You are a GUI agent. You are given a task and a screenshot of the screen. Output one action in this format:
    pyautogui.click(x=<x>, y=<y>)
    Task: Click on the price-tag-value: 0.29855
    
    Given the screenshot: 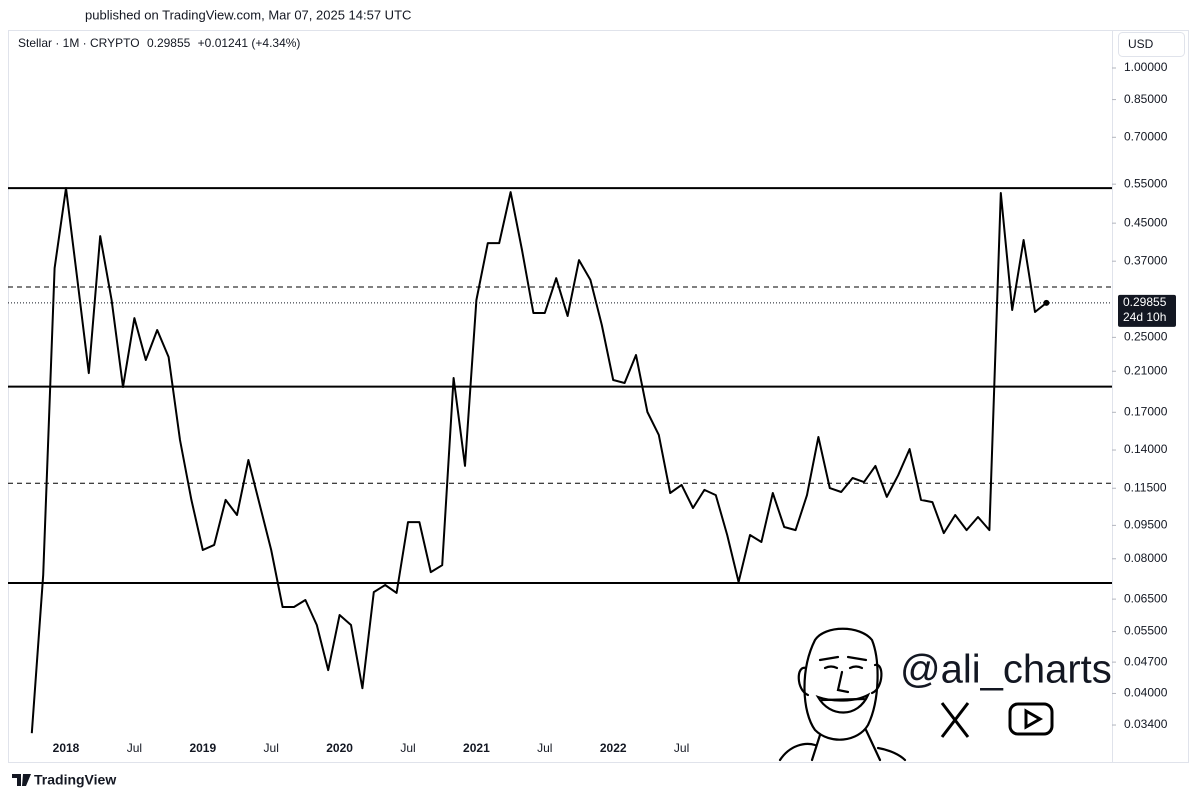 What is the action you would take?
    pyautogui.click(x=1145, y=302)
    